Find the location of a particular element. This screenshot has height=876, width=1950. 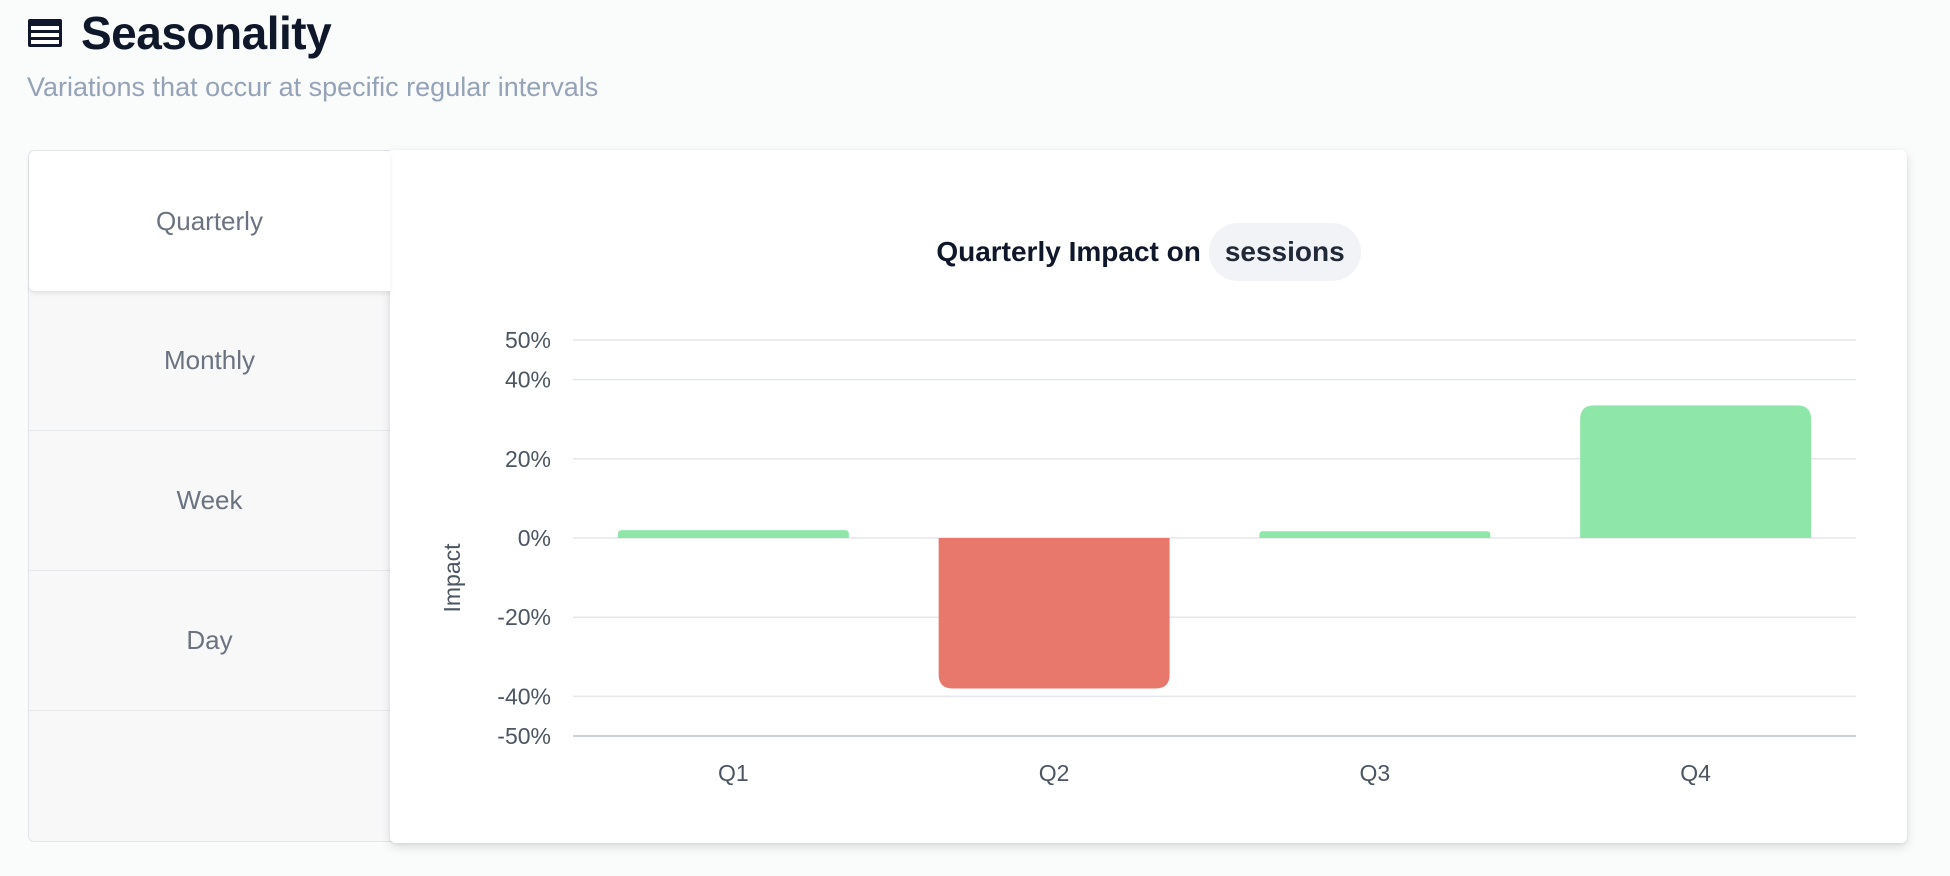

bar-q4 is located at coordinates (1696, 471).